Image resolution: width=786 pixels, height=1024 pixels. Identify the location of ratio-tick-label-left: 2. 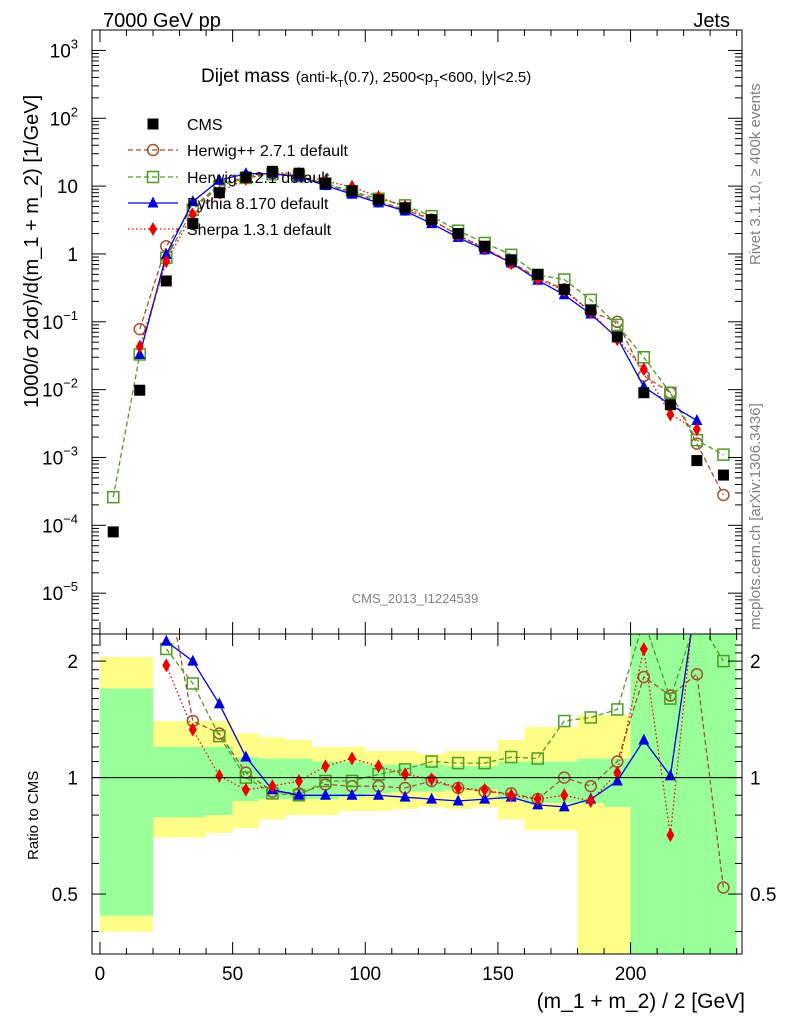
(72, 662).